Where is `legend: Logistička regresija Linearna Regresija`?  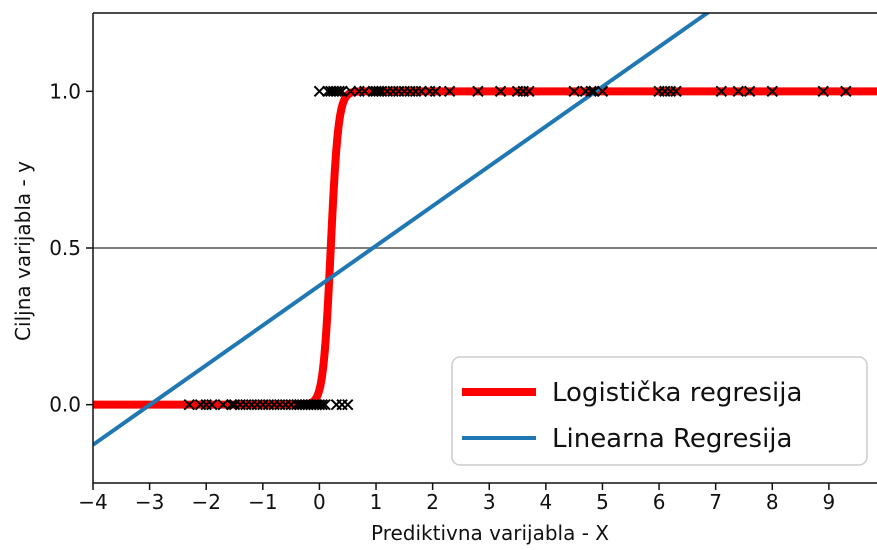
legend: Logistička regresija Linearna Regresija is located at coordinates (659, 411).